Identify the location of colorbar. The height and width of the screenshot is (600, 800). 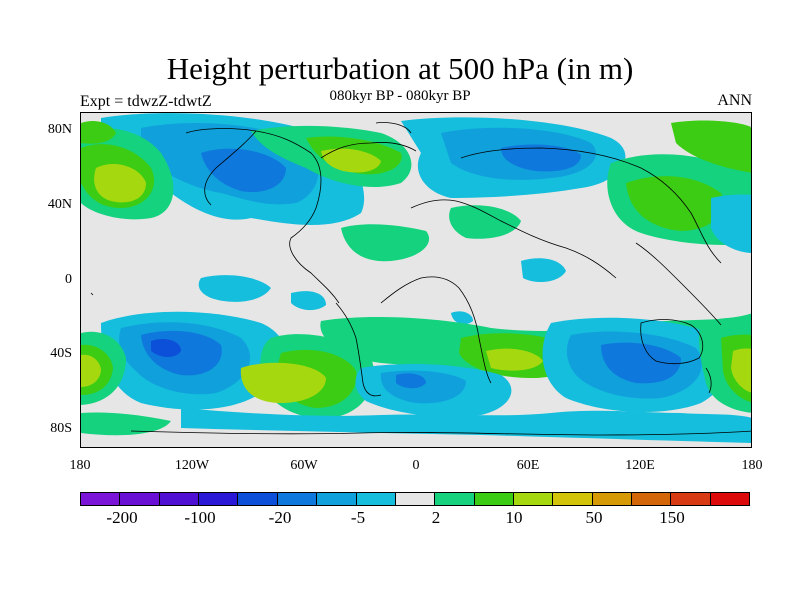
(415, 499).